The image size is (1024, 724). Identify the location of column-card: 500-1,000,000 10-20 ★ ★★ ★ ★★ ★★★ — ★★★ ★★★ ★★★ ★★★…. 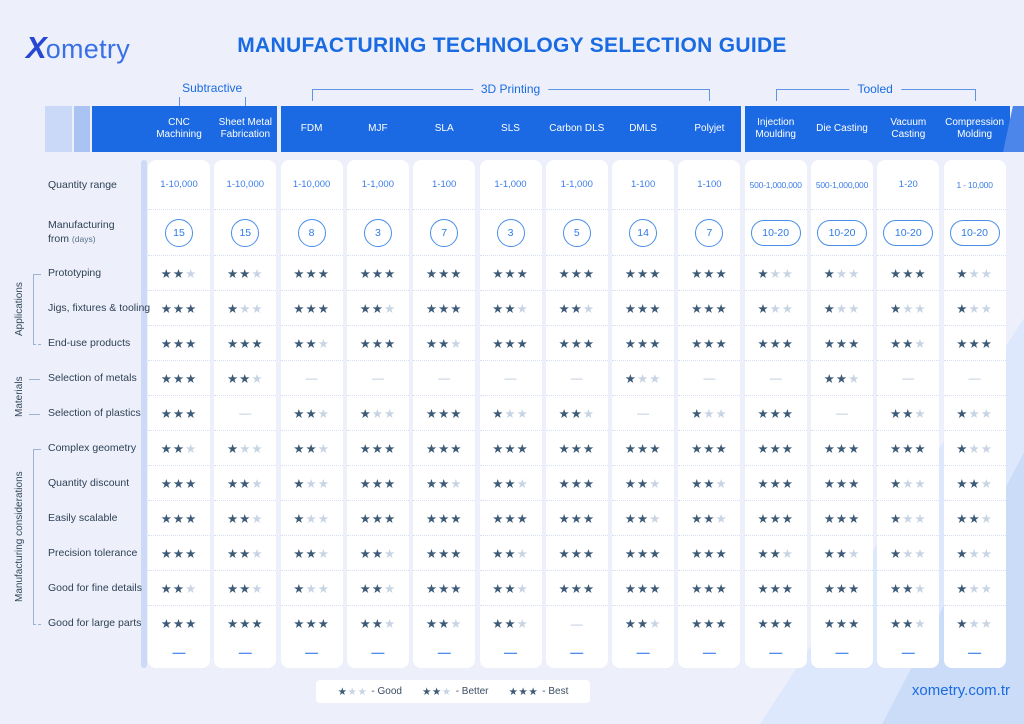
(775, 414).